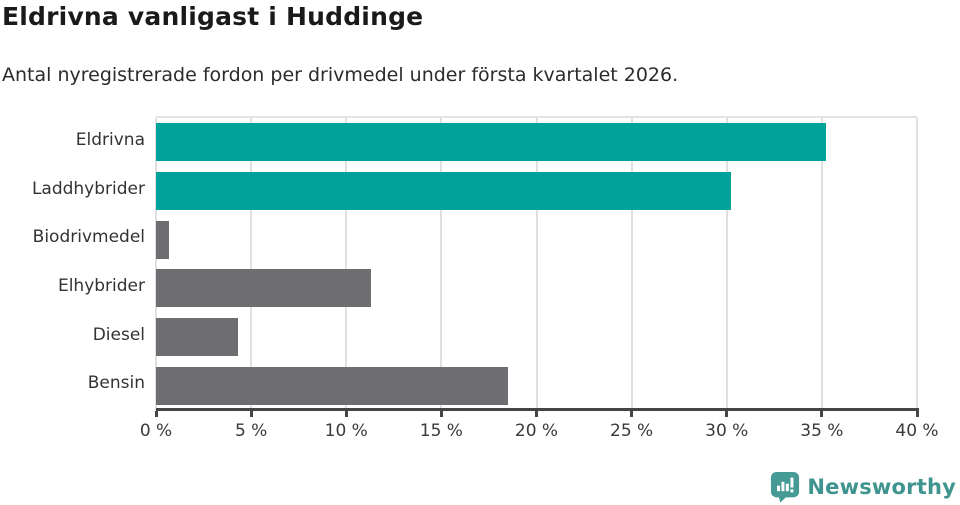 The image size is (960, 505). I want to click on bar-eldrivna, so click(491, 142).